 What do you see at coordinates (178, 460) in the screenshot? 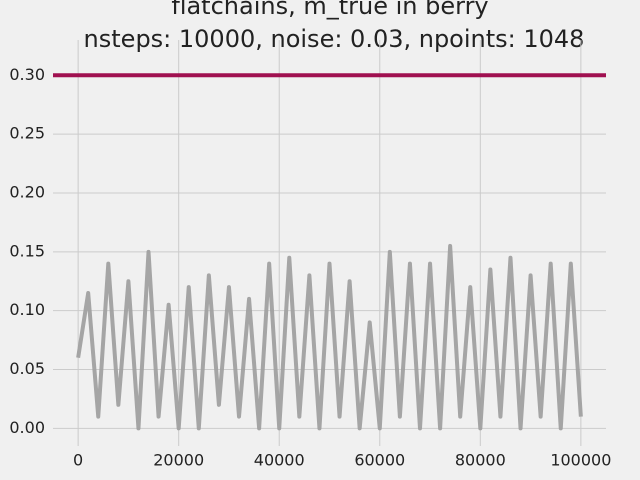
I see `x-tick-label: 20000` at bounding box center [178, 460].